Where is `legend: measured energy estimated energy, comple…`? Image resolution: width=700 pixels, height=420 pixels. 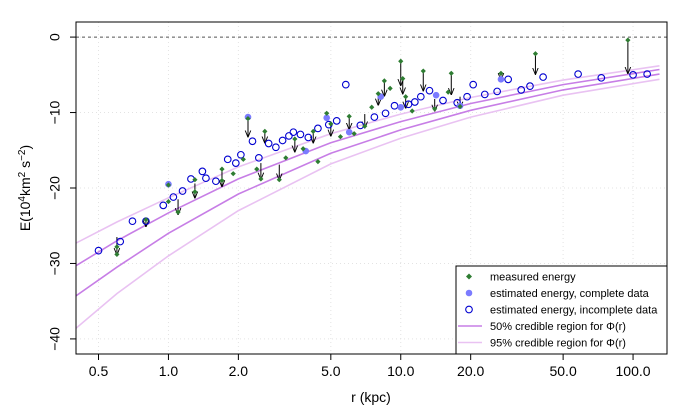
legend: measured energy estimated energy, comple… is located at coordinates (561, 310).